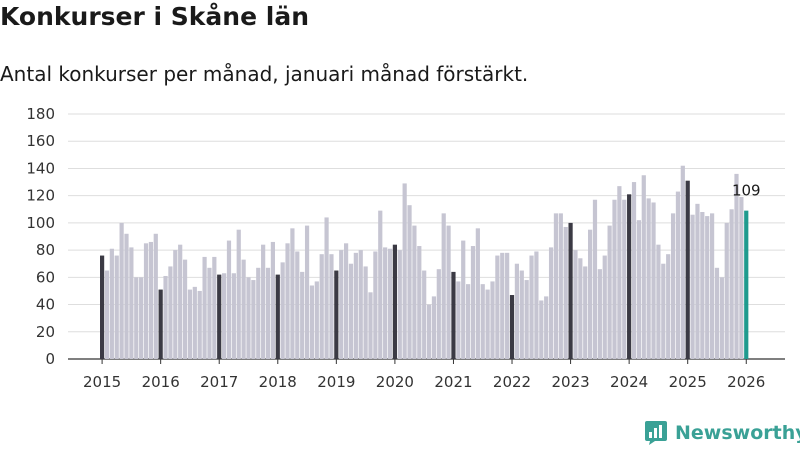 The width and height of the screenshot is (800, 450). I want to click on data-label: 109, so click(746, 191).